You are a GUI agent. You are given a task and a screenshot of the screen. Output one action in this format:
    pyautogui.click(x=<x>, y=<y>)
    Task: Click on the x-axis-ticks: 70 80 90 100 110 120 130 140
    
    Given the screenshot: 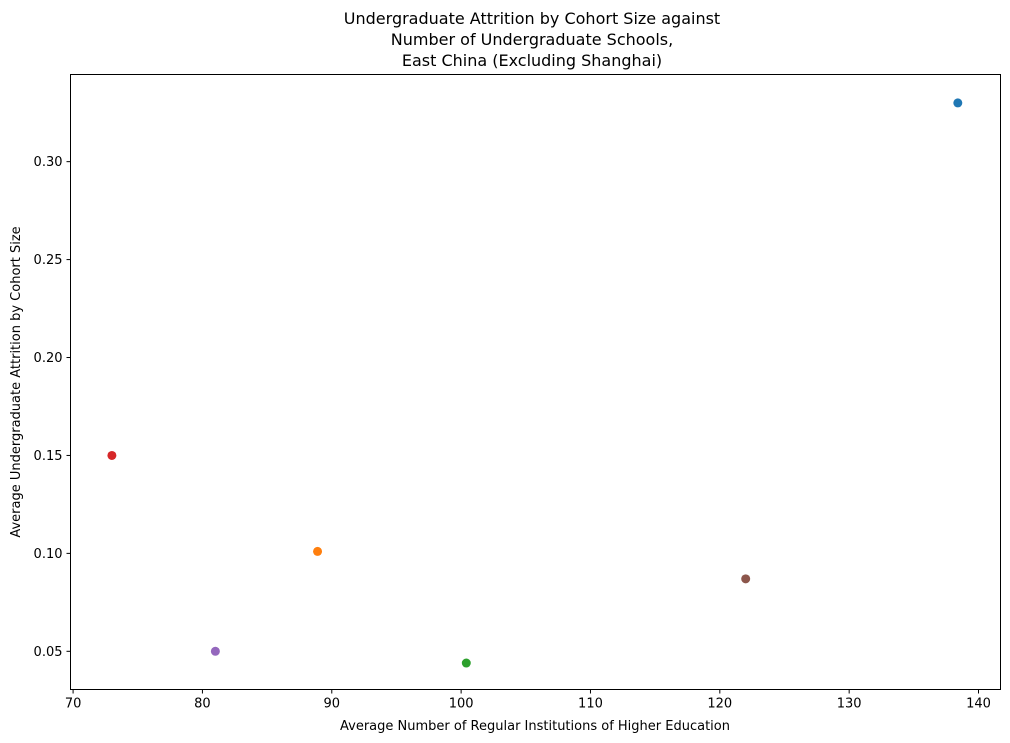 What is the action you would take?
    pyautogui.click(x=528, y=700)
    